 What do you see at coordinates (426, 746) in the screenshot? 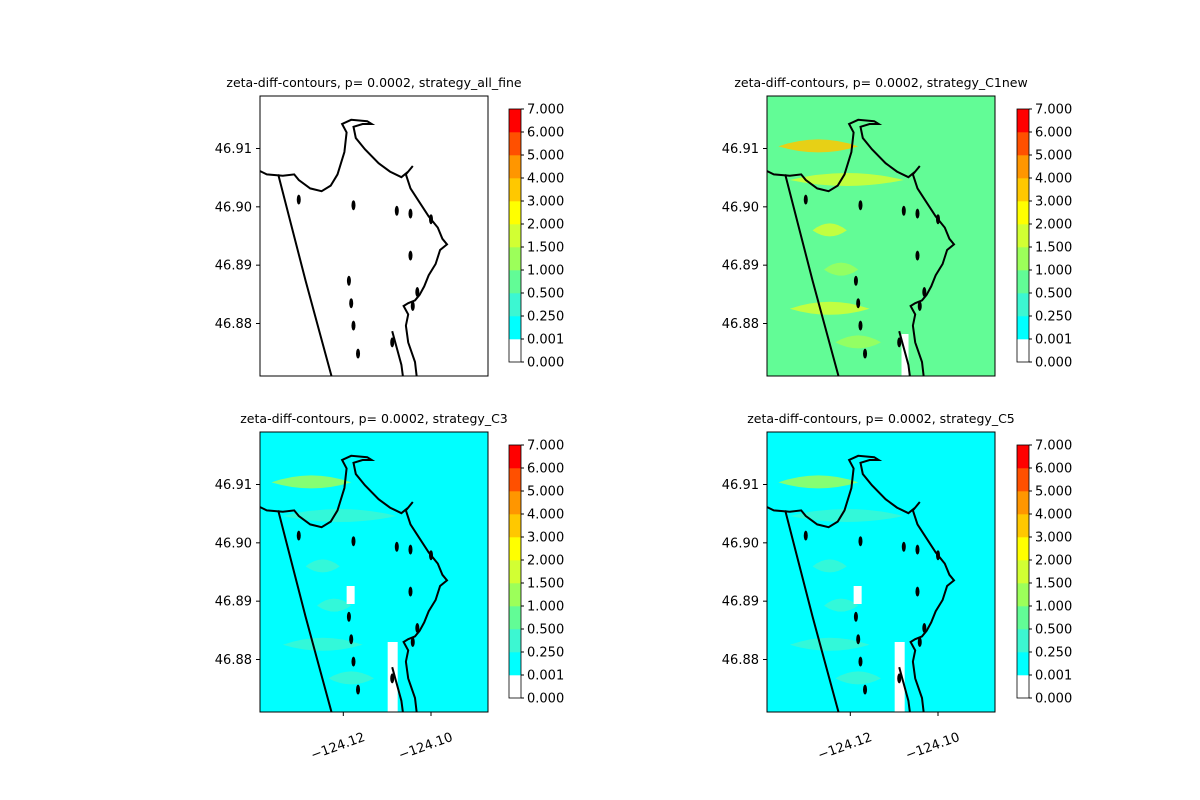
I see `x-tick-label: −124.10` at bounding box center [426, 746].